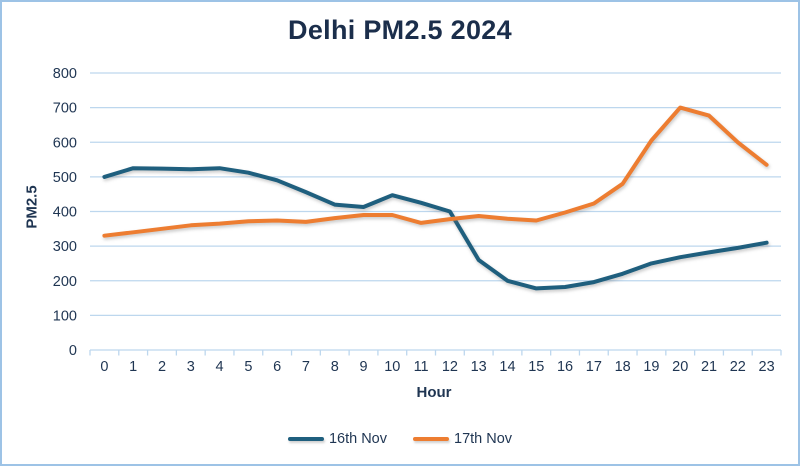  Describe the element at coordinates (191, 367) in the screenshot. I see `x-tick-label: 3` at that location.